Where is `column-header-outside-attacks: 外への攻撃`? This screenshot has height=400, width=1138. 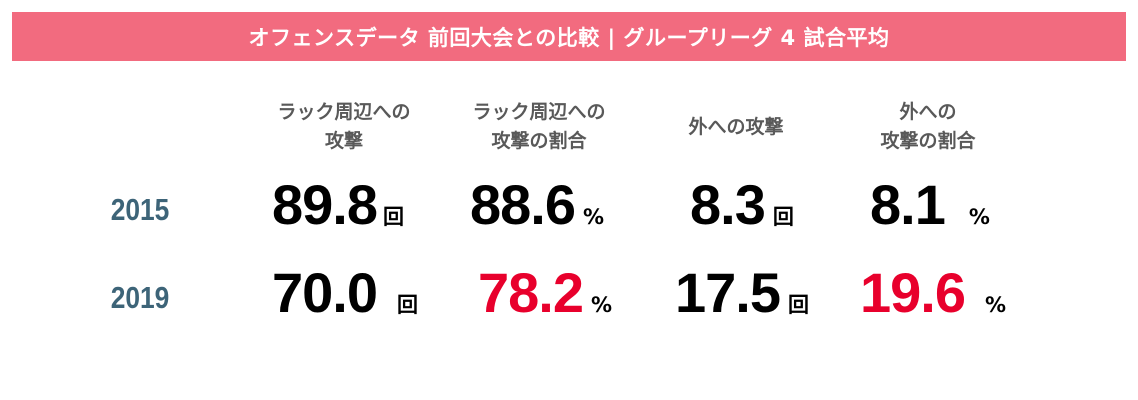 column-header-outside-attacks: 外への攻撃 is located at coordinates (736, 126).